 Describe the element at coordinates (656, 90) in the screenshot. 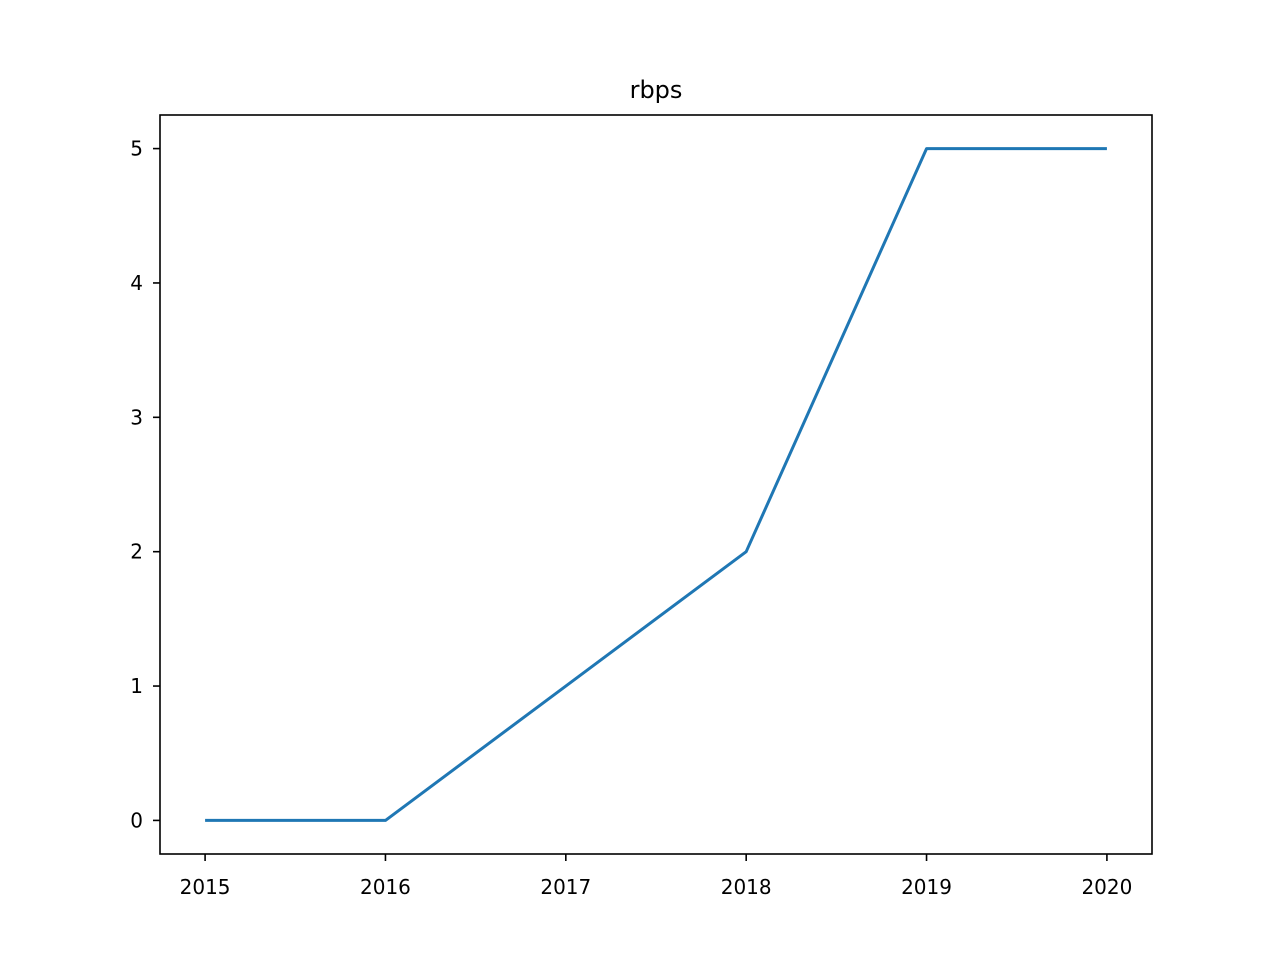

I see `chart-title: rbps` at that location.